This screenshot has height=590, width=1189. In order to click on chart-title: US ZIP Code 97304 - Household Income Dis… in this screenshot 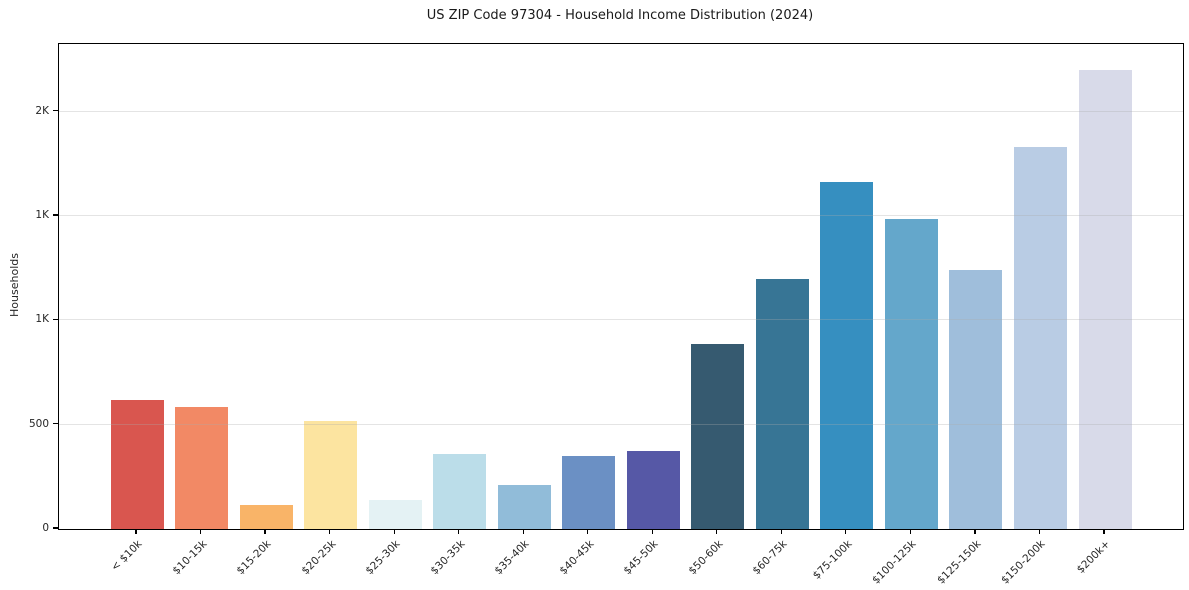, I will do `click(620, 15)`.